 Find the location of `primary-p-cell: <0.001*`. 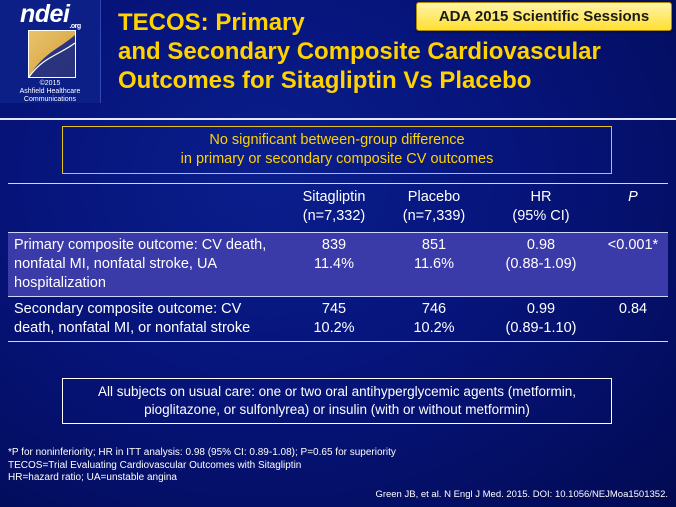

primary-p-cell: <0.001* is located at coordinates (633, 245).